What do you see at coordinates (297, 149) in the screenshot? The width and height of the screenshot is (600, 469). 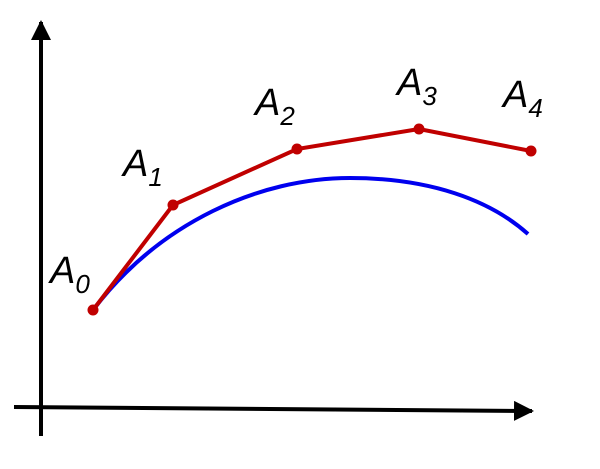 I see `point-a2` at bounding box center [297, 149].